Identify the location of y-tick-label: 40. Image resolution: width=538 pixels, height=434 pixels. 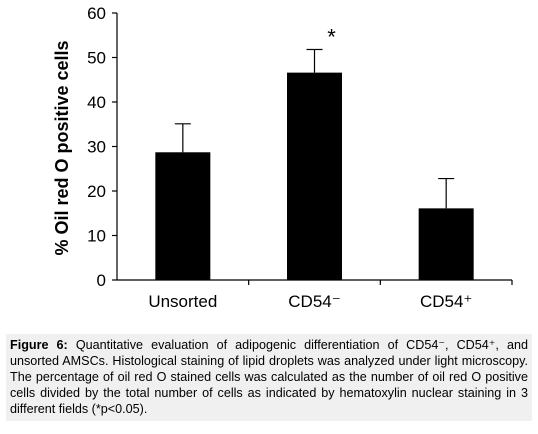
(96, 102).